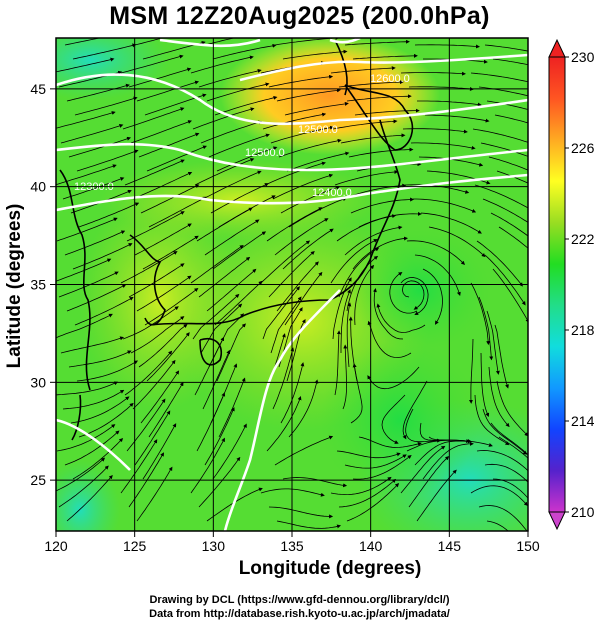 This screenshot has height=625, width=599. Describe the element at coordinates (571, 284) in the screenshot. I see `colorbar: 230 226 222 218 214 210` at that location.